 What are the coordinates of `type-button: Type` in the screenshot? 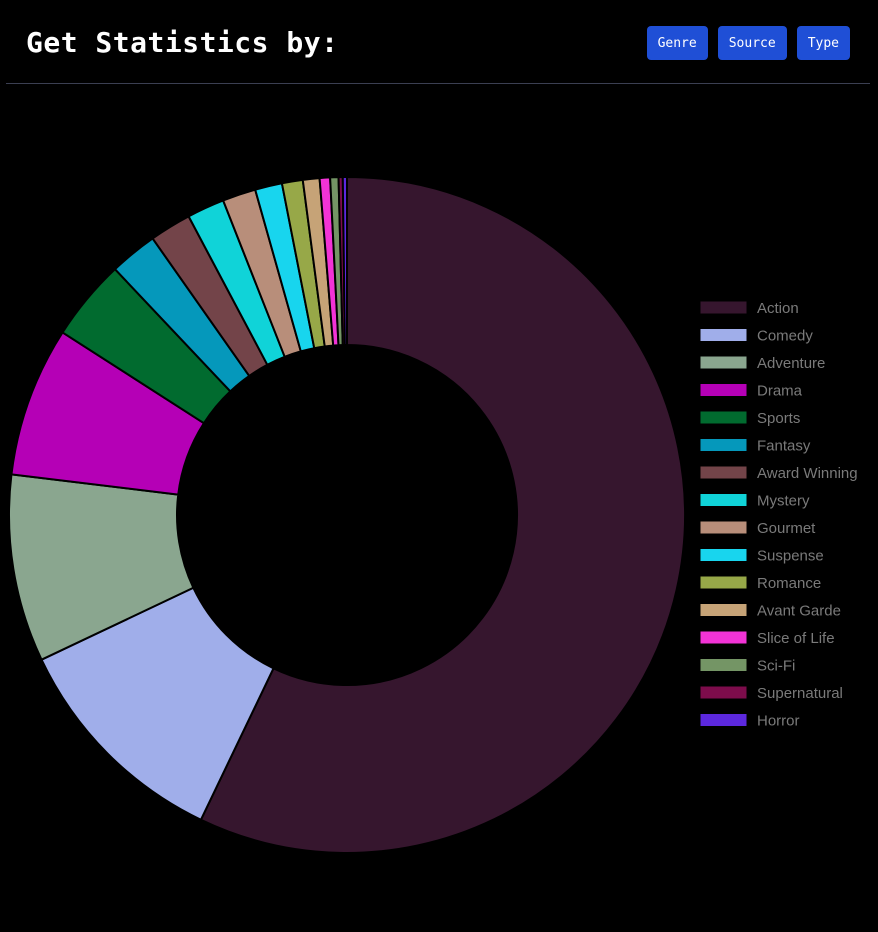 It's located at (823, 43).